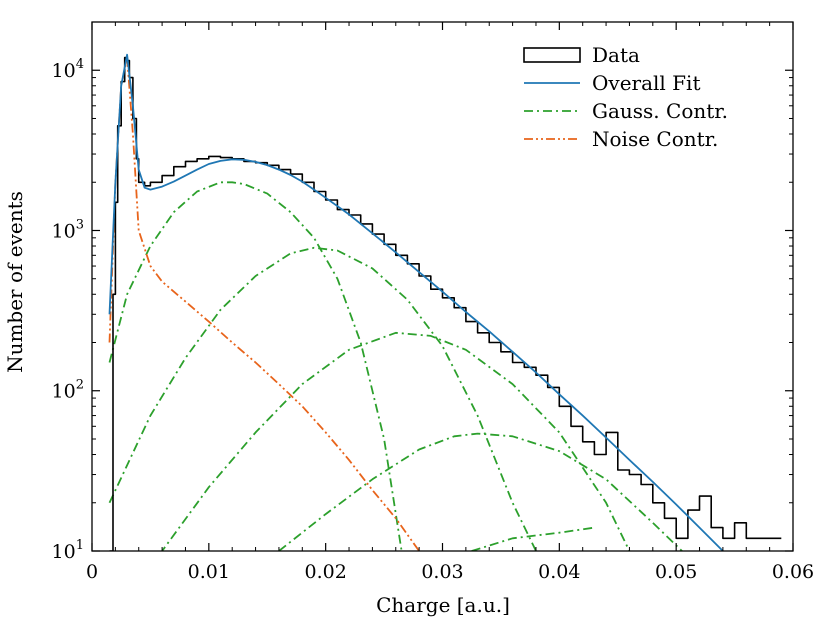 The height and width of the screenshot is (623, 830). I want to click on x-tick-label: 0, so click(92, 572).